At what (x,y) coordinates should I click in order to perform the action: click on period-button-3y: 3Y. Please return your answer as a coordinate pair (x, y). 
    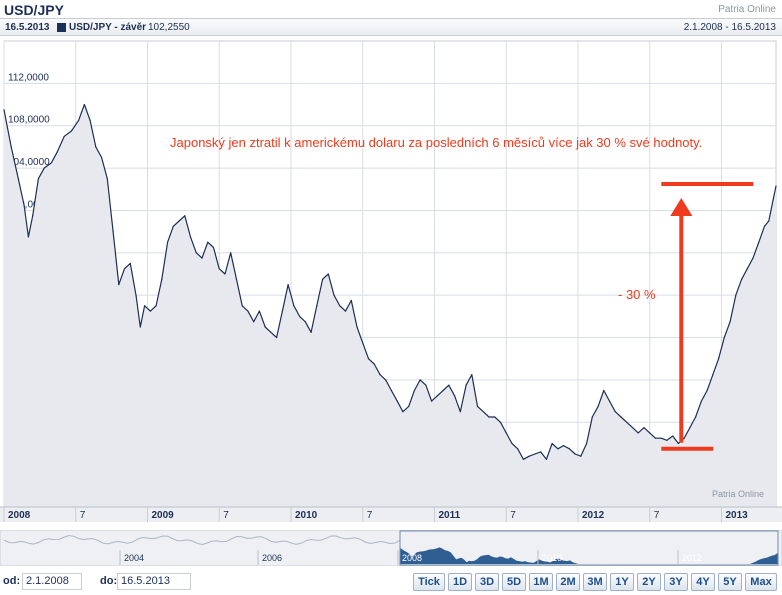
    Looking at the image, I should click on (676, 582).